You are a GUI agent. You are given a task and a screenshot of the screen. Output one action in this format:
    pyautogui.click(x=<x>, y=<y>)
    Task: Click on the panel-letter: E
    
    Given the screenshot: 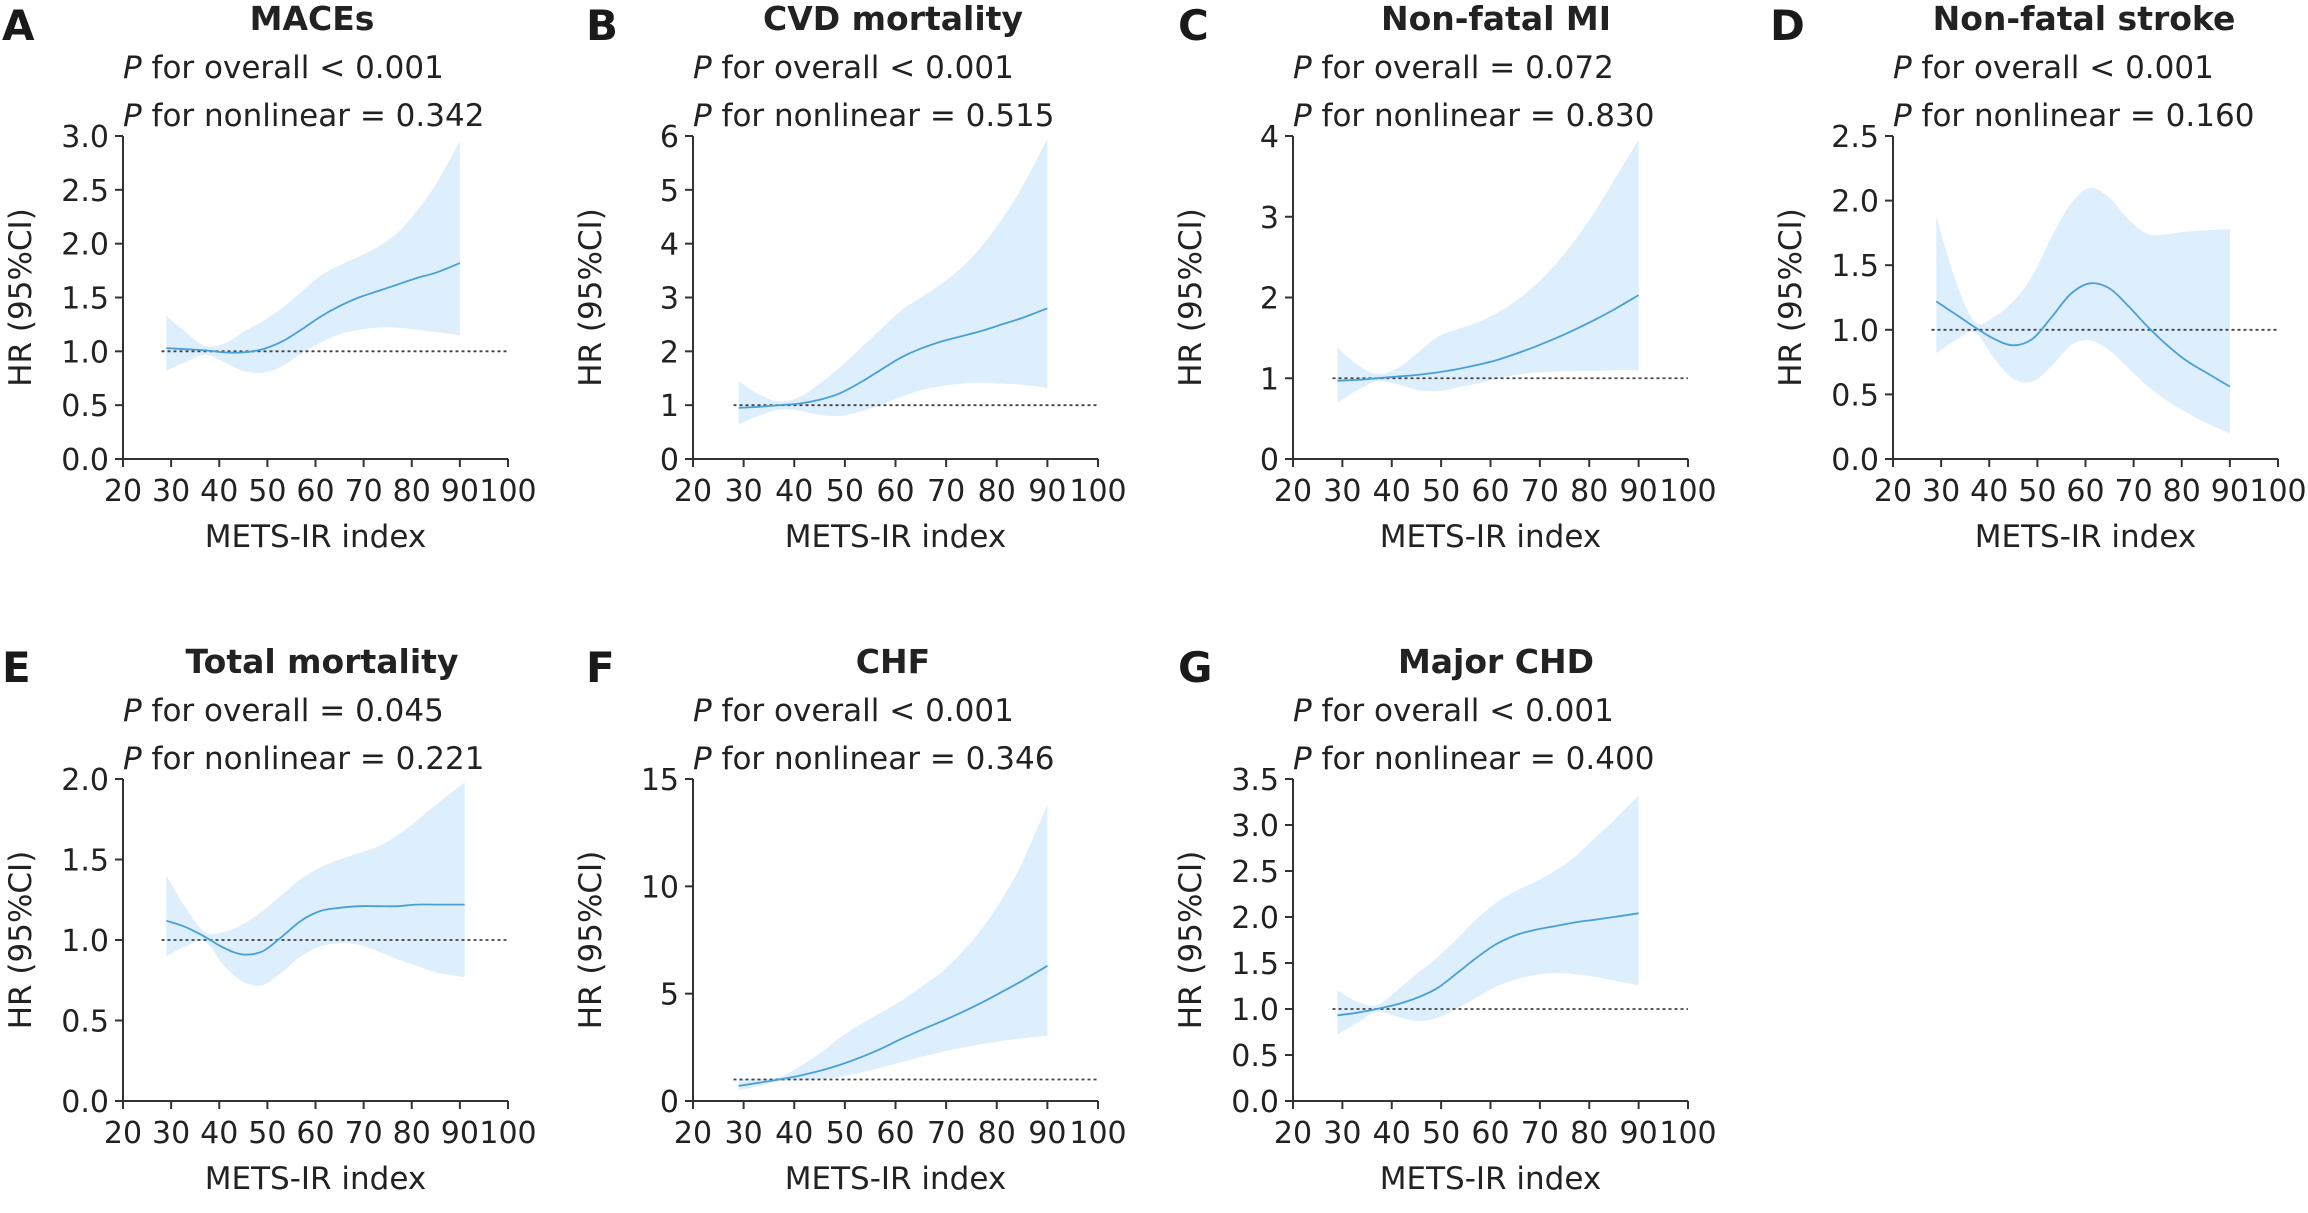 What is the action you would take?
    pyautogui.click(x=16, y=667)
    